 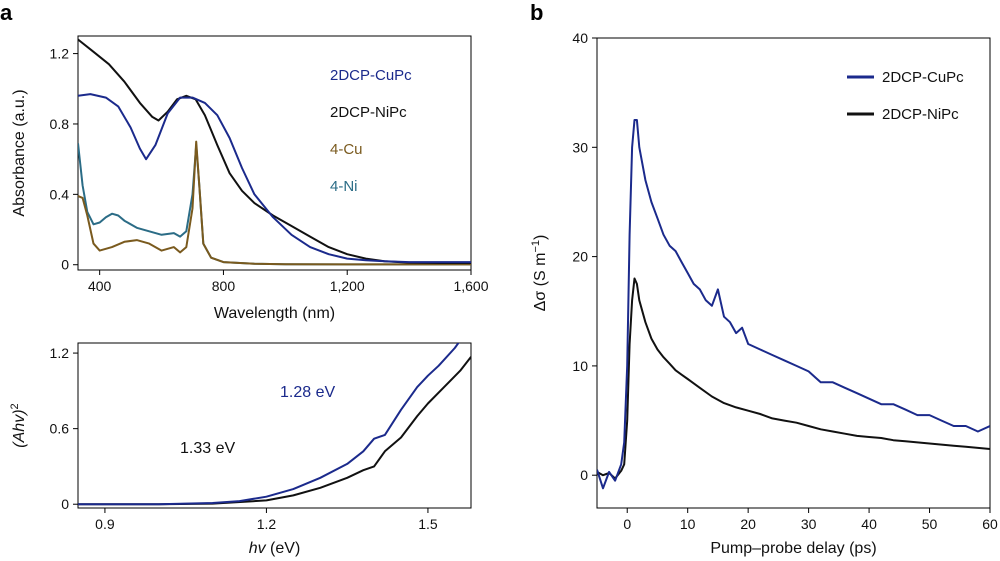 What do you see at coordinates (267, 524) in the screenshot?
I see `x-tick-label: 1.2` at bounding box center [267, 524].